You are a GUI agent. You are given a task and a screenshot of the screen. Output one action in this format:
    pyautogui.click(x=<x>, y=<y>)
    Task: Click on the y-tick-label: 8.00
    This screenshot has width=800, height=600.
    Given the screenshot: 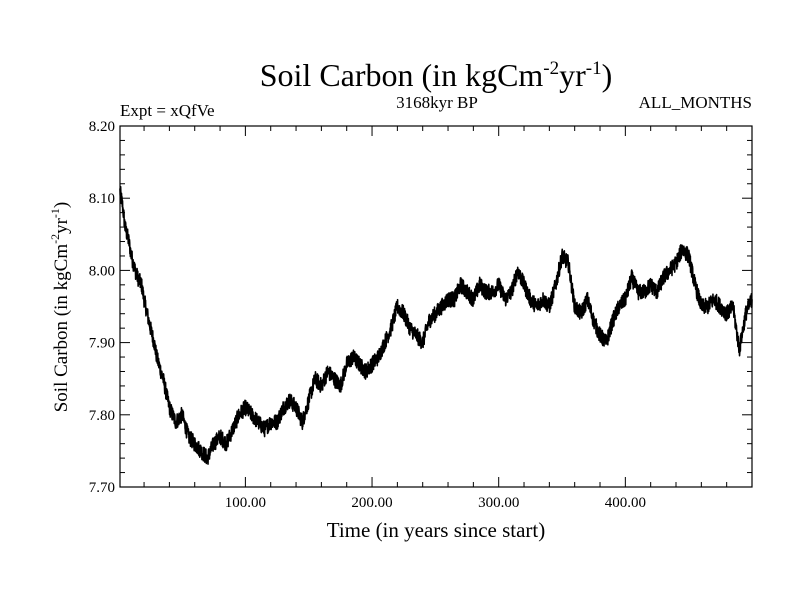 What is the action you would take?
    pyautogui.click(x=102, y=271)
    